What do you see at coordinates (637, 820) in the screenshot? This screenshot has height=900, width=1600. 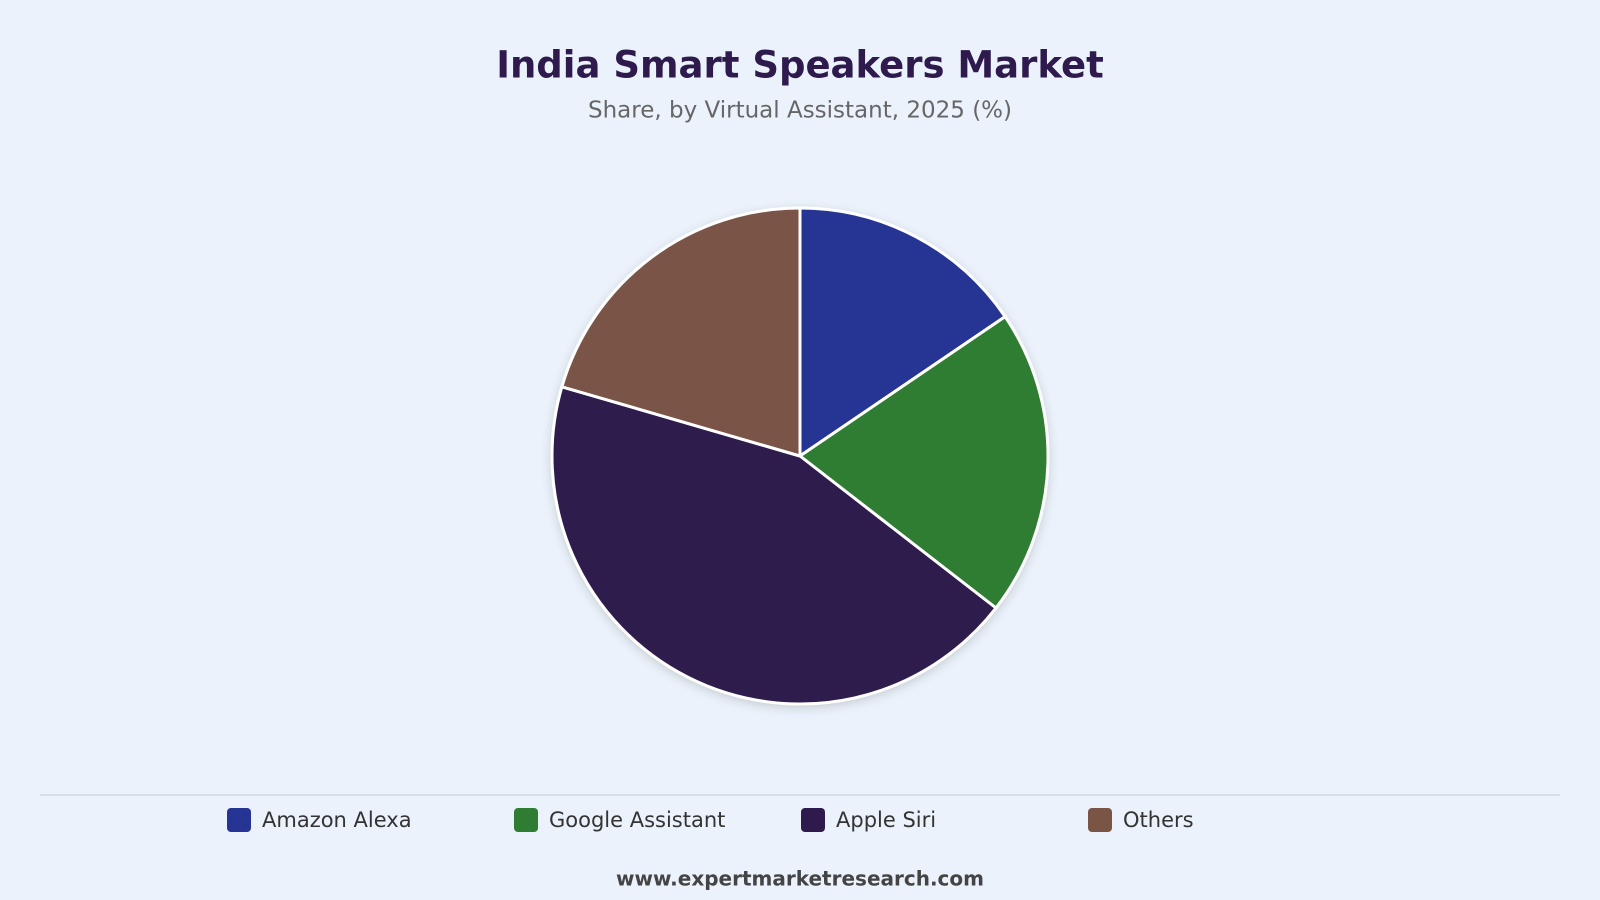 I see `legend-label: Google Assistant` at bounding box center [637, 820].